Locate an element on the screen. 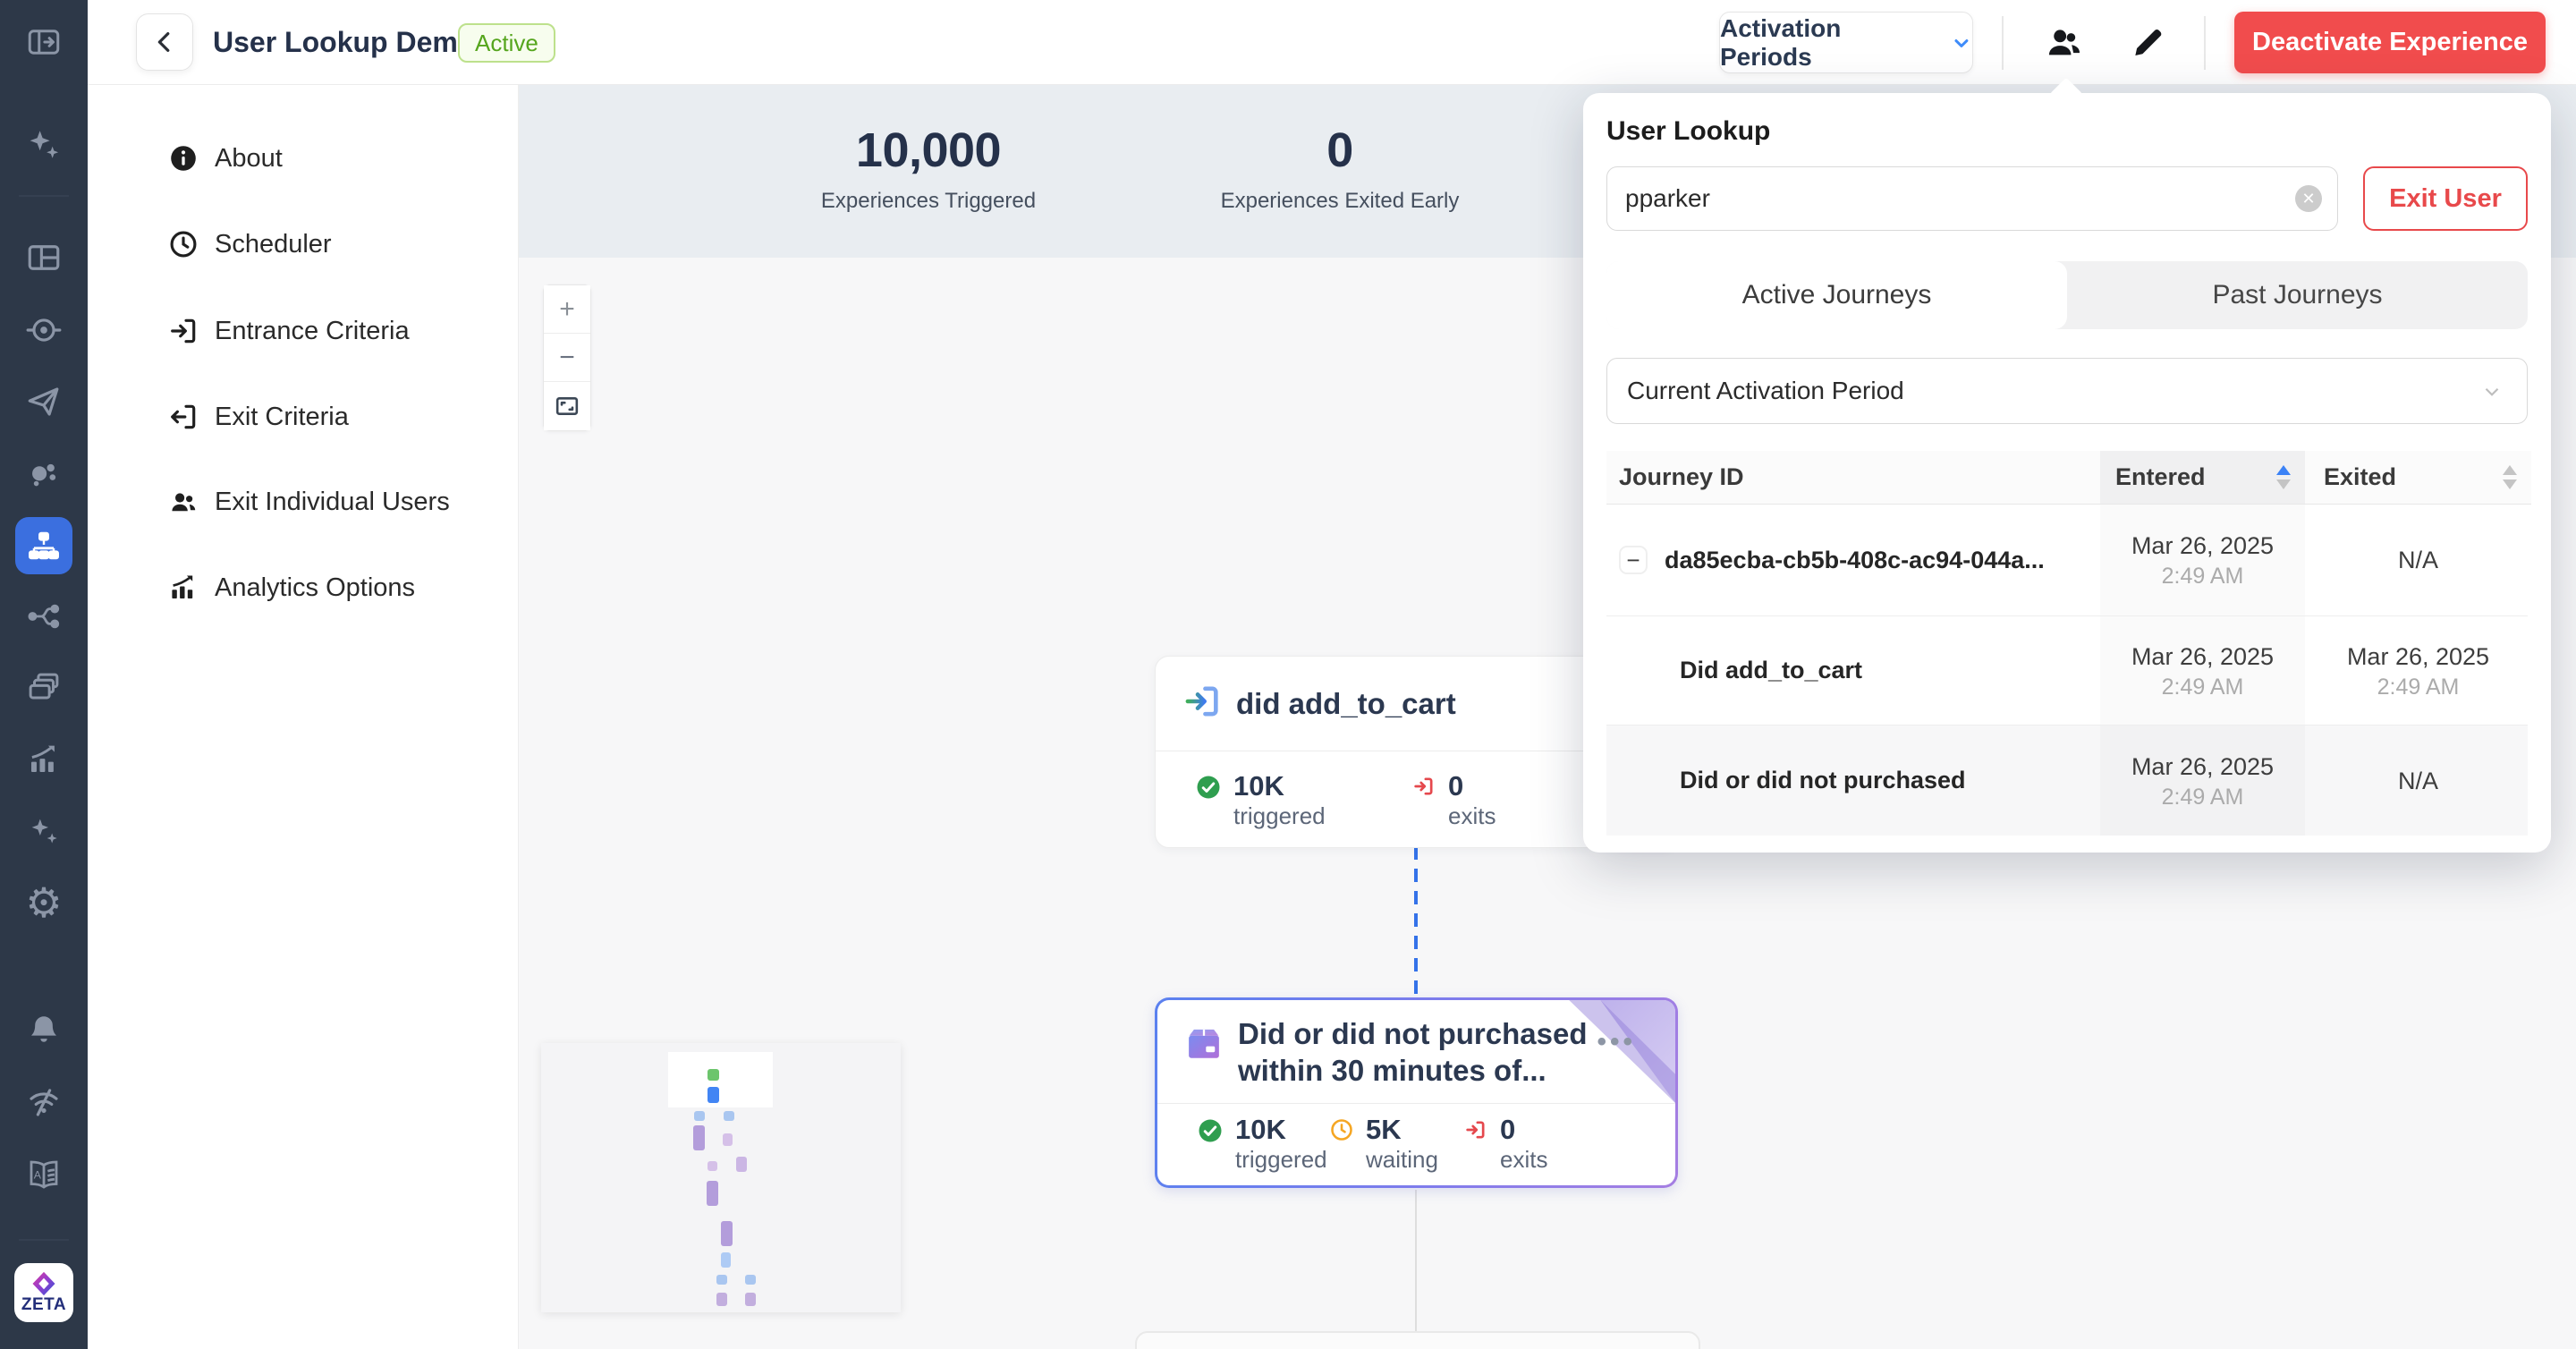  signal-icon is located at coordinates (44, 1102).